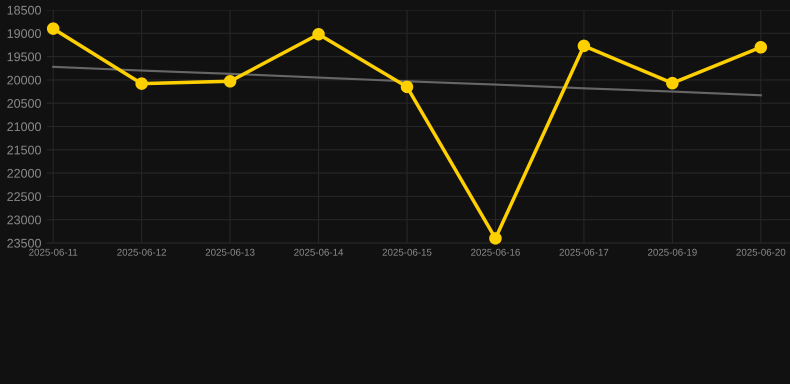 This screenshot has width=790, height=384. I want to click on y-tick-label: 22500, so click(24, 197).